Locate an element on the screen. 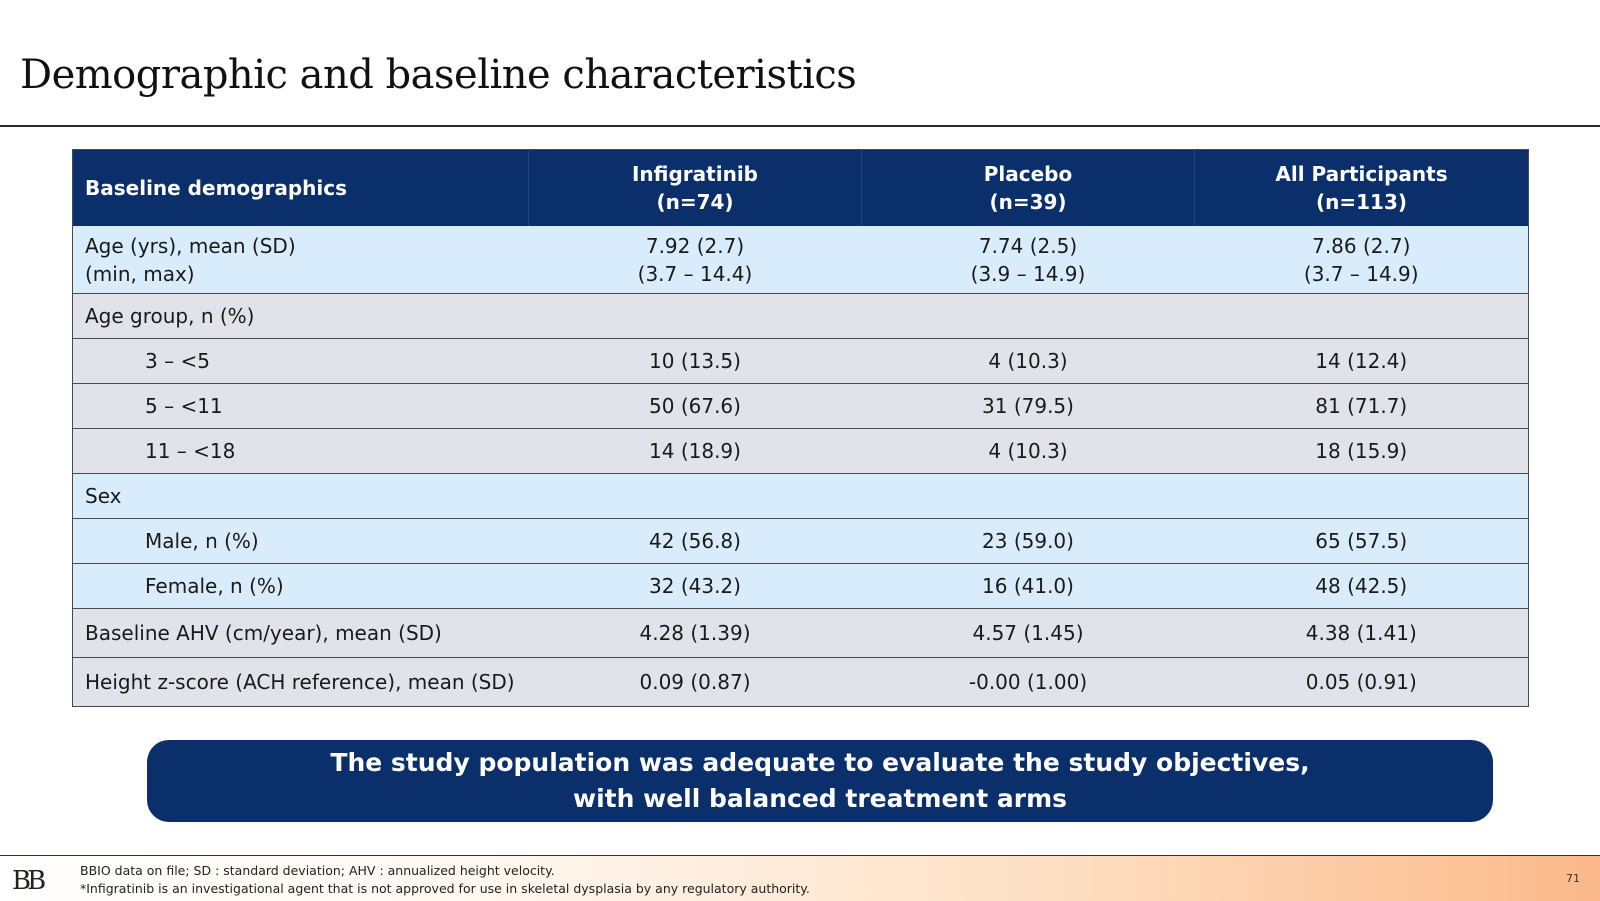 Image resolution: width=1600 pixels, height=901 pixels. cell-placebo: 31 (79.5) is located at coordinates (1028, 406).